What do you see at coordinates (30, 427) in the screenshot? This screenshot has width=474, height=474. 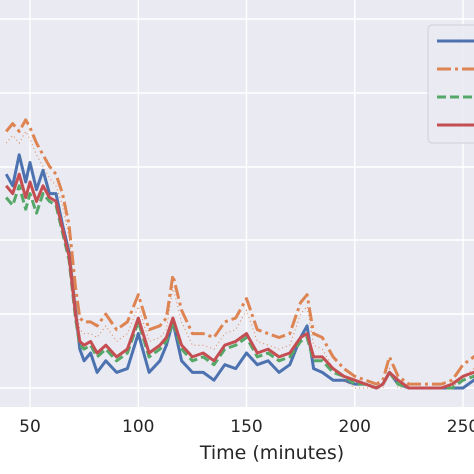 I see `x-tick-label: 50` at bounding box center [30, 427].